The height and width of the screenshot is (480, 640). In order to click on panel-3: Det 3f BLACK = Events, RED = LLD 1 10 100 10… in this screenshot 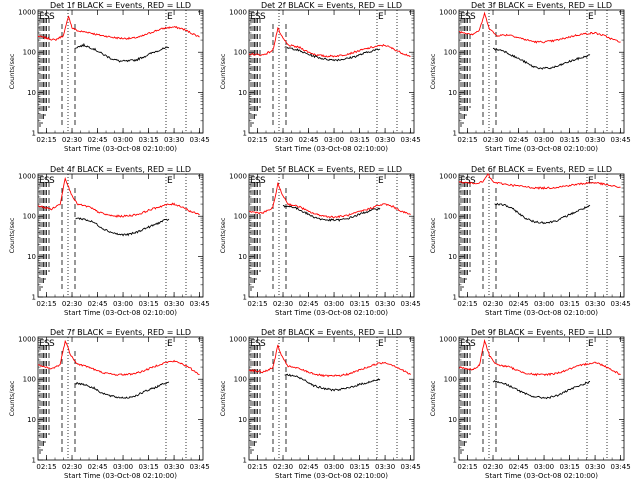, I will do `click(530, 77)`.